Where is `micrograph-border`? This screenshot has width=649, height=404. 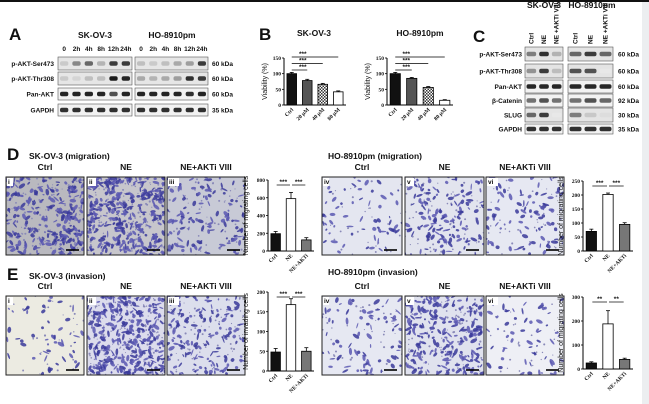 micrograph-border is located at coordinates (45, 216).